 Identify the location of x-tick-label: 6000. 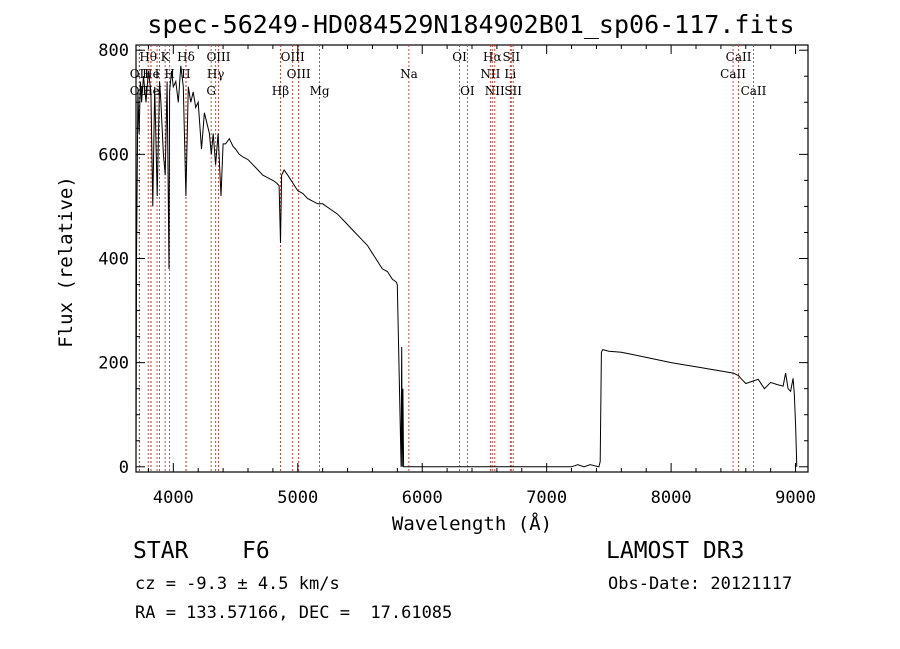
(422, 498).